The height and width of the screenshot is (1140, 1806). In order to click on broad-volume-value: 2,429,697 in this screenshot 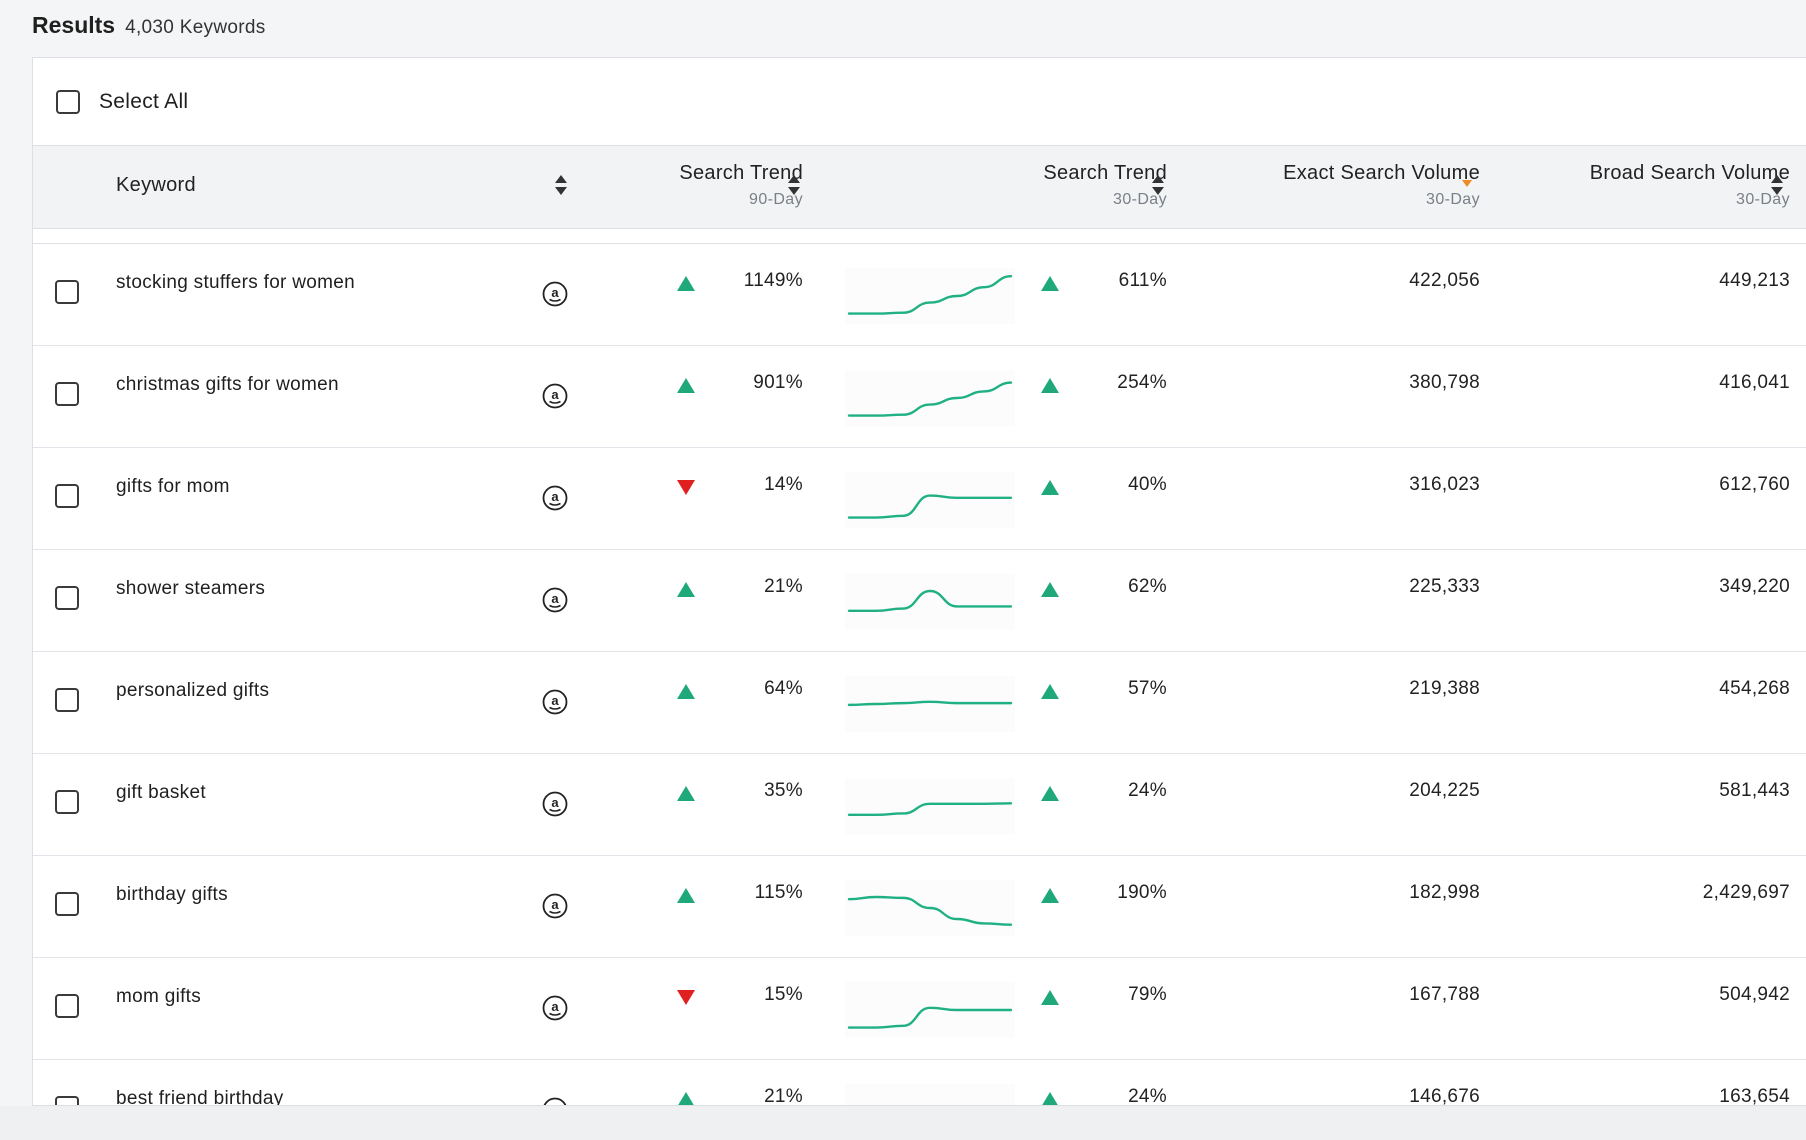, I will do `click(1746, 892)`.